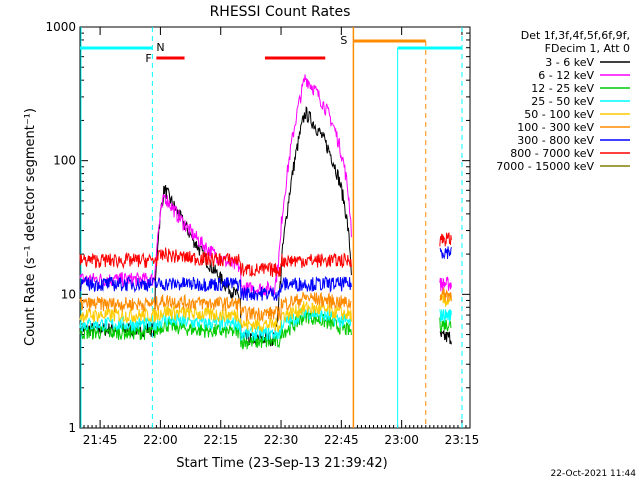 This screenshot has height=480, width=640. Describe the element at coordinates (594, 474) in the screenshot. I see `footer-timestamp: 22-Oct-2021 11:44` at that location.